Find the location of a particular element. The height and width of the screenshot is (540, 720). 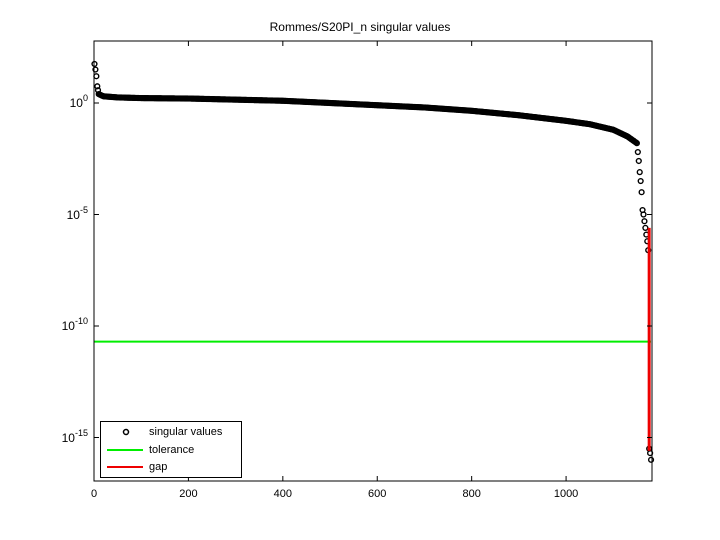

x-tick-label: 0 is located at coordinates (94, 494).